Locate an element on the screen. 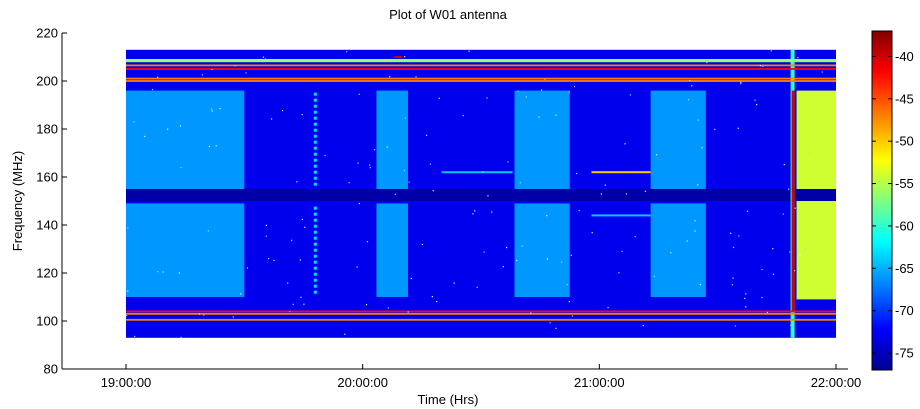 The image size is (920, 409). colorbar-tick-label: -70 is located at coordinates (904, 310).